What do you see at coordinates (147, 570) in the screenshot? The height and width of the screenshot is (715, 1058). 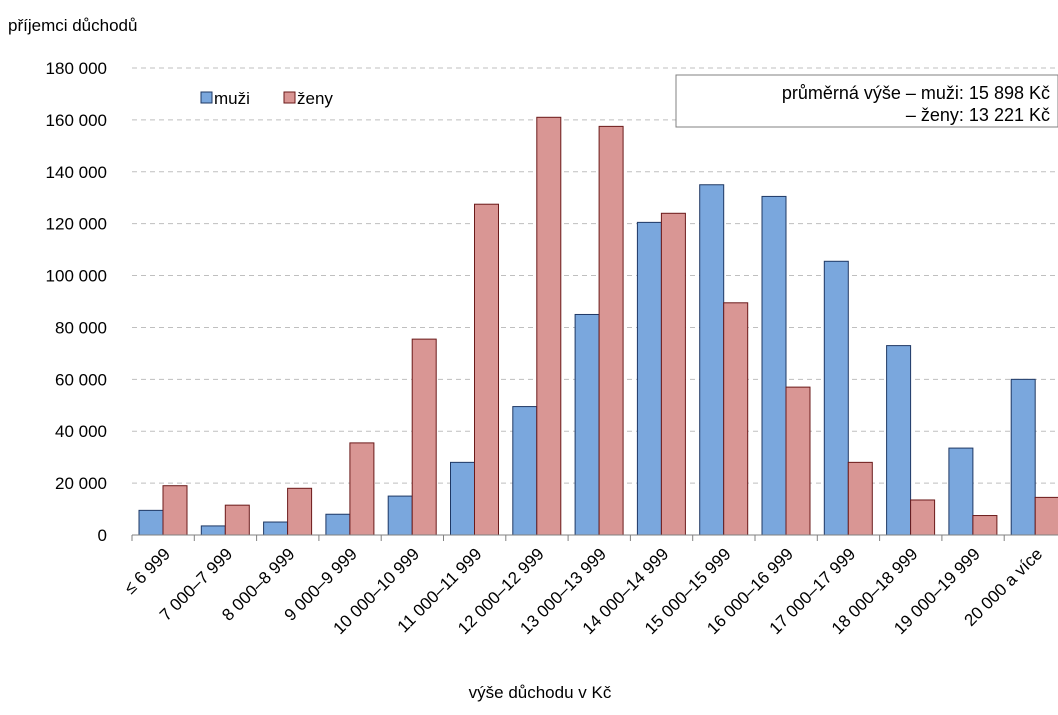 I see `x-tick-label: ≤ 6 999` at bounding box center [147, 570].